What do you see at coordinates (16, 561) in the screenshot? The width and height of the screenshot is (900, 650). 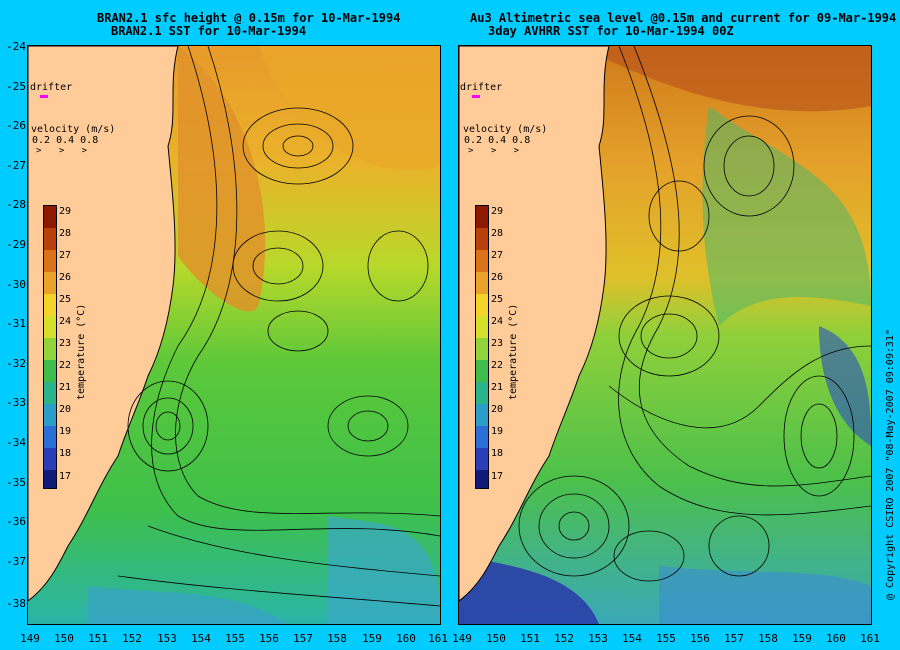 I see `lat-tick: -37` at bounding box center [16, 561].